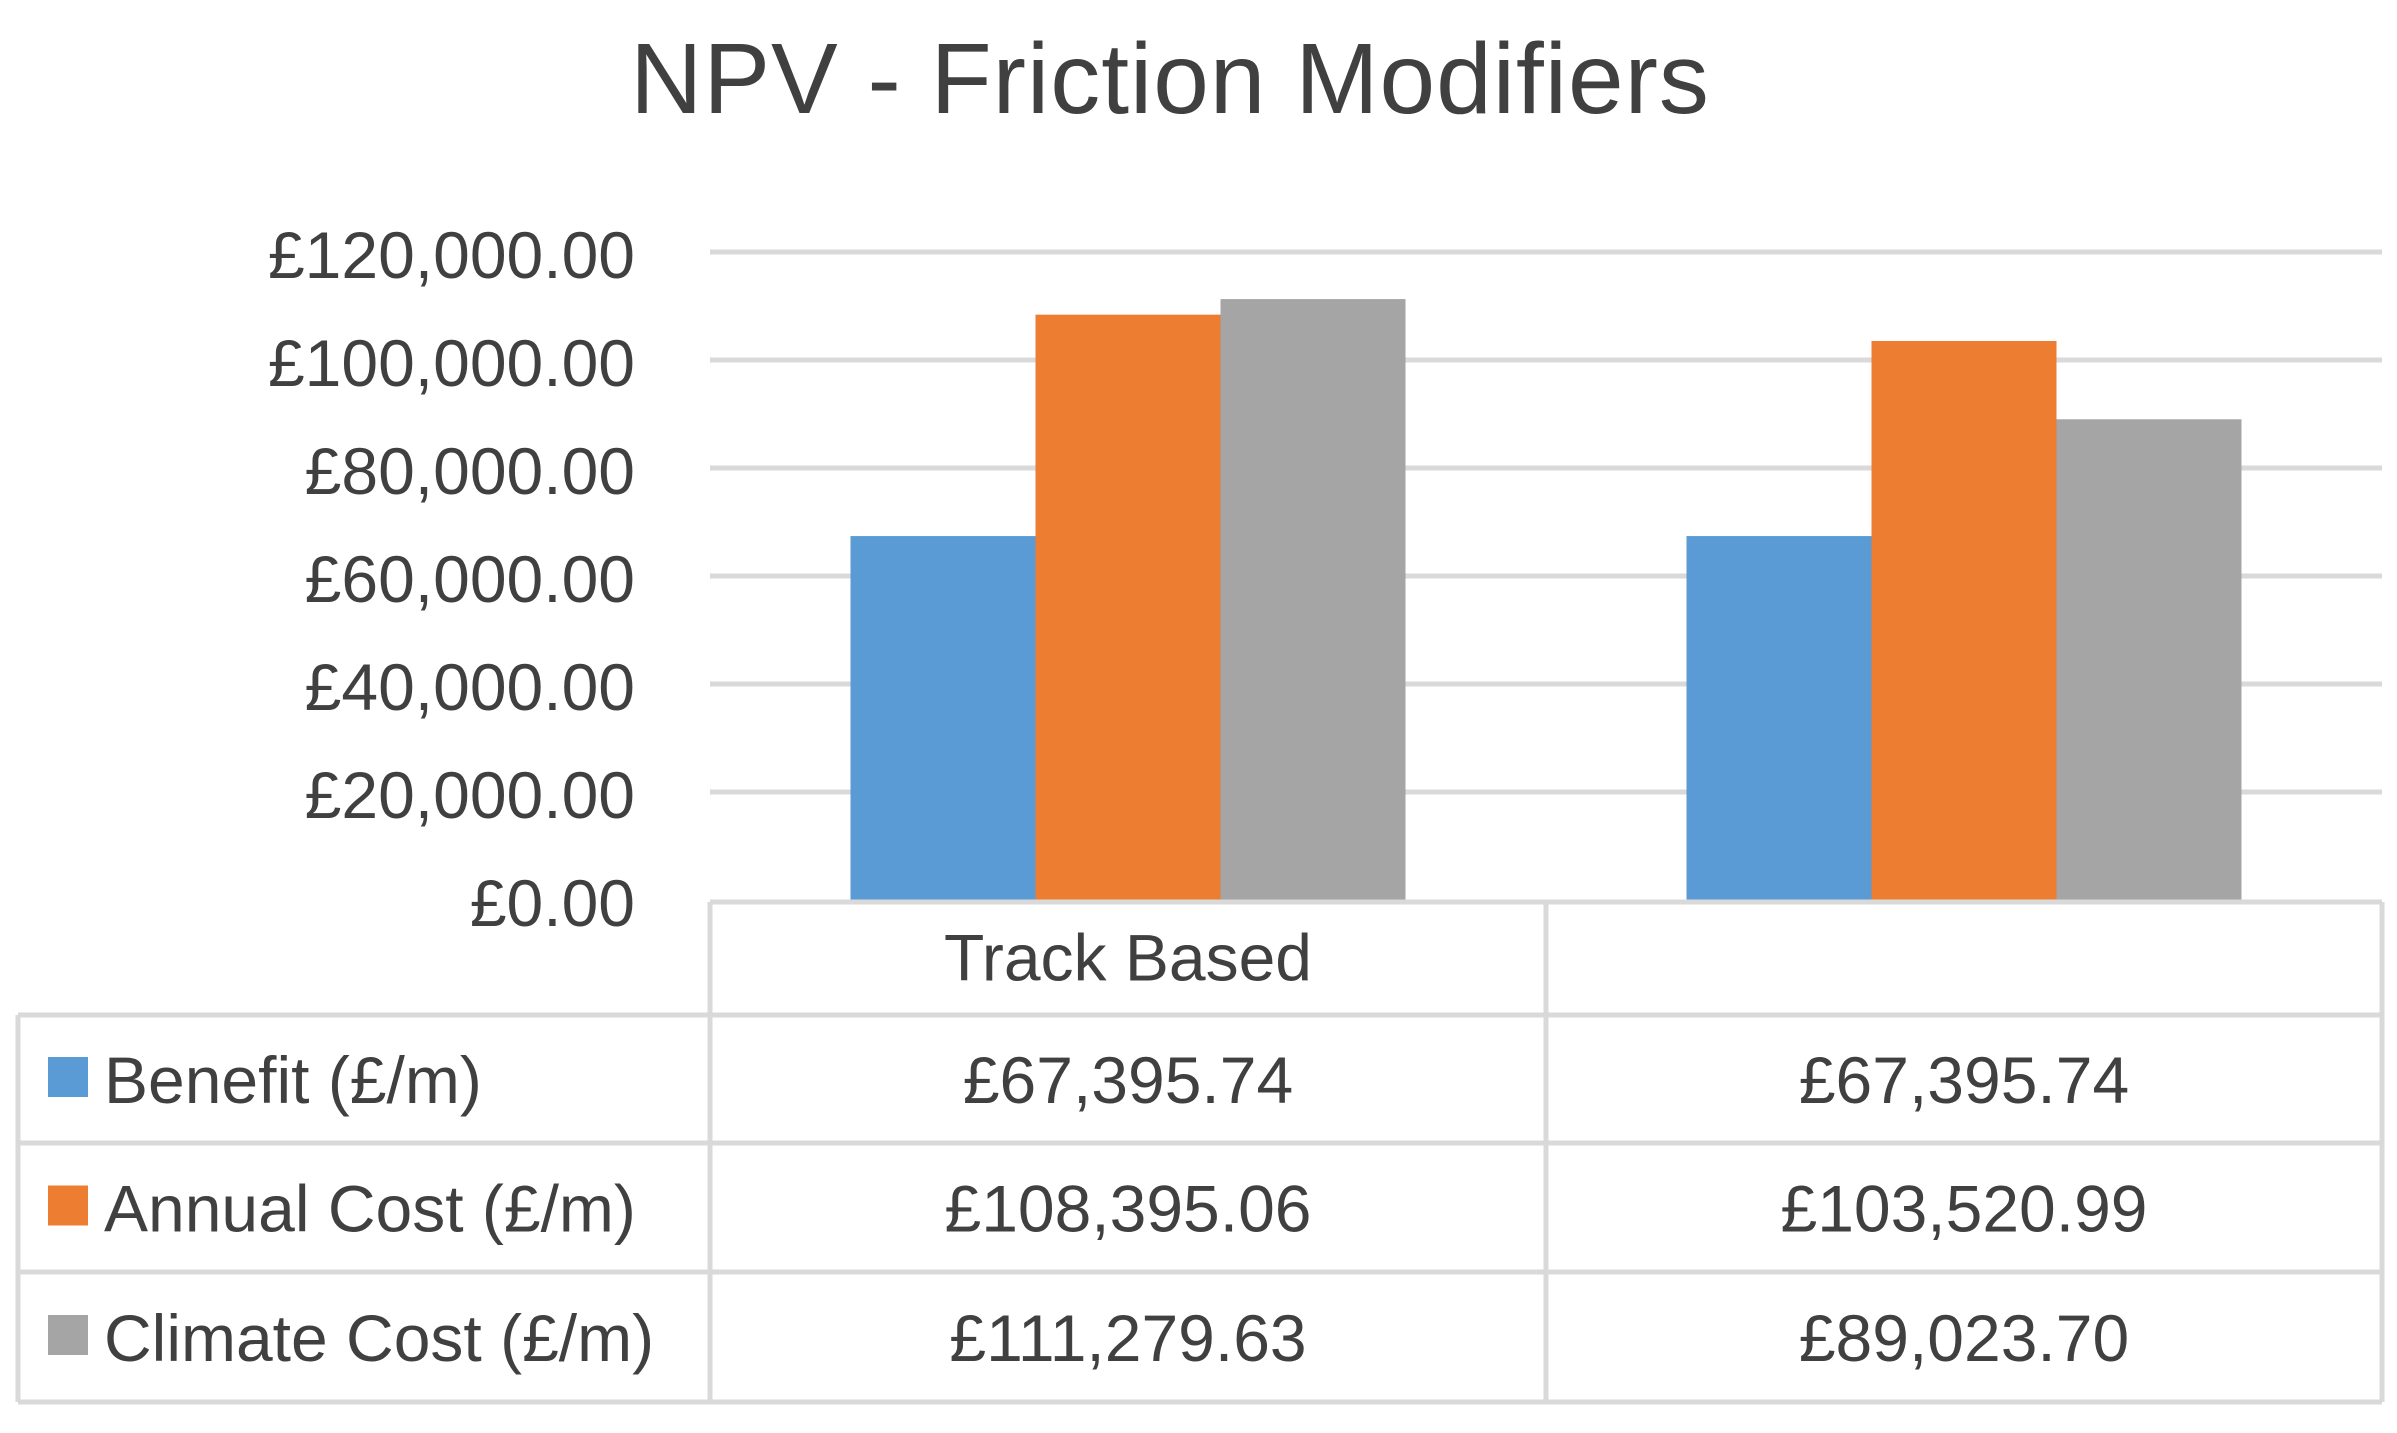 This screenshot has height=1433, width=2397. I want to click on data-label: £89,023.70, so click(1964, 1338).